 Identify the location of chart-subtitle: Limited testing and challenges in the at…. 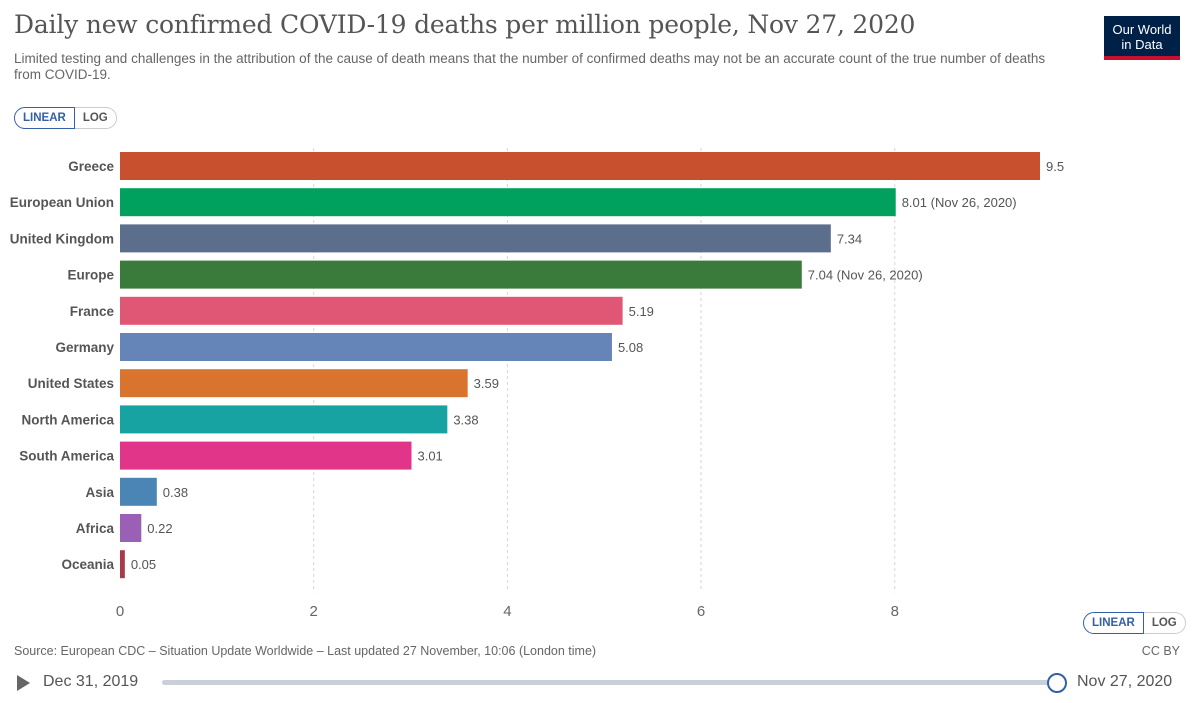
(530, 66).